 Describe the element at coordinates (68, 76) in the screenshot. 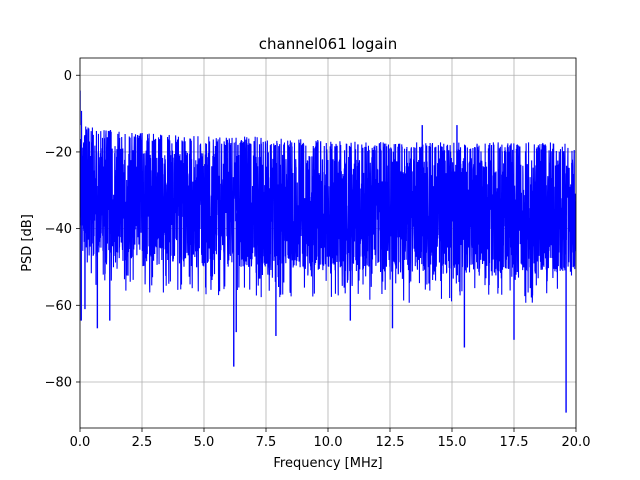

I see `y-tick-label: 0` at that location.